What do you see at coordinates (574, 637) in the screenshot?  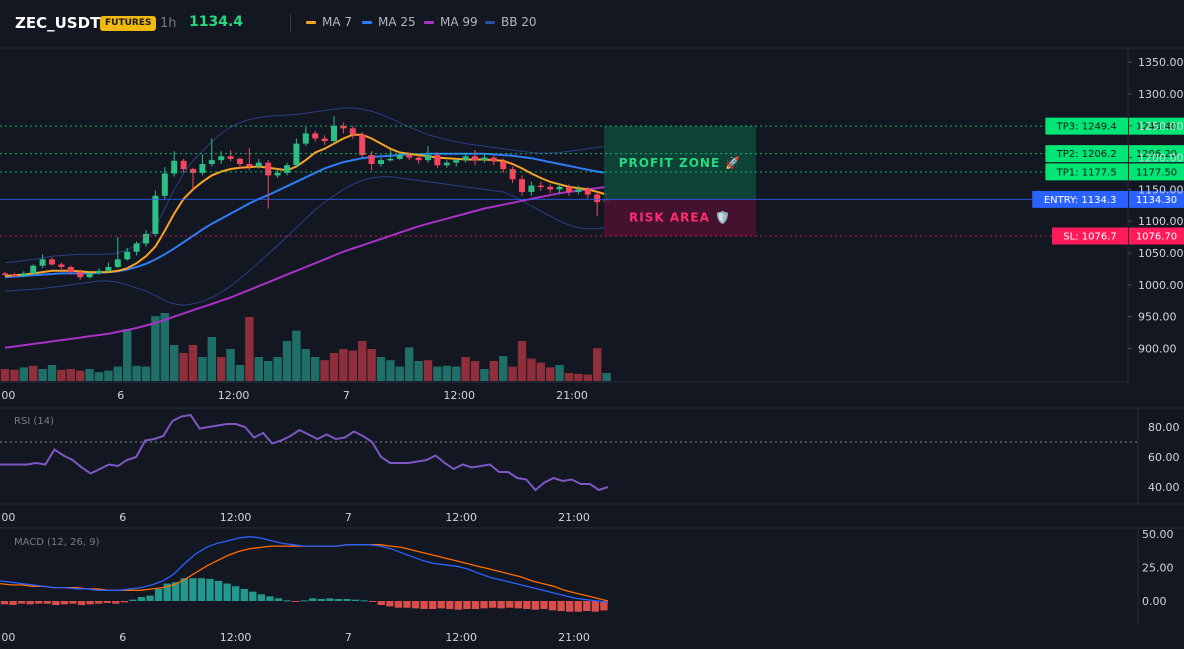 I see `macd-time-label: 21:00` at bounding box center [574, 637].